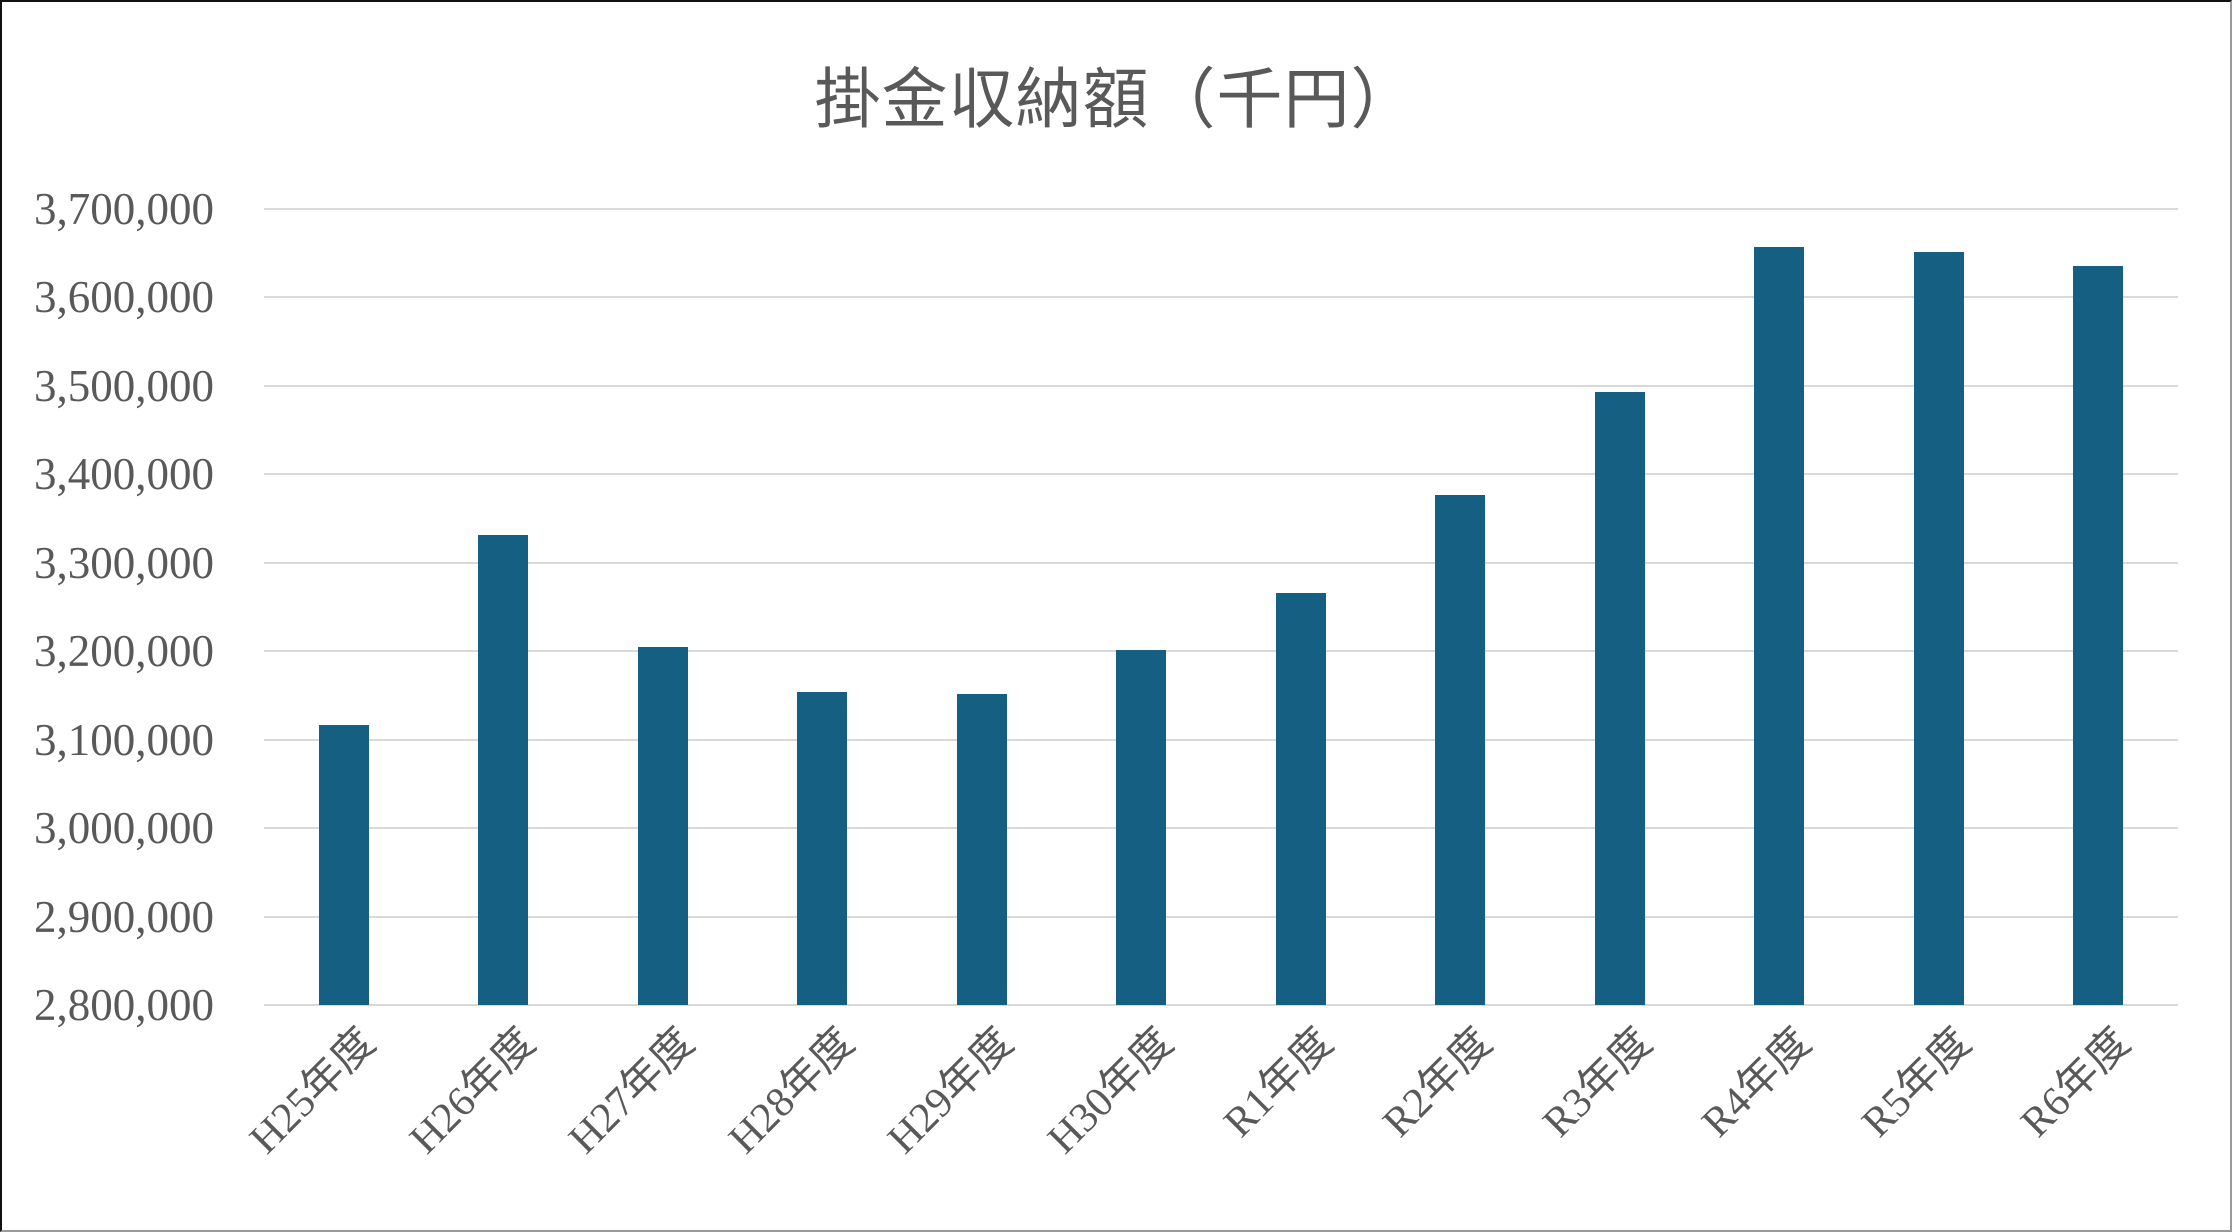 The width and height of the screenshot is (2232, 1232). I want to click on x-axis-tick-label: R1年度, so click(1278, 1083).